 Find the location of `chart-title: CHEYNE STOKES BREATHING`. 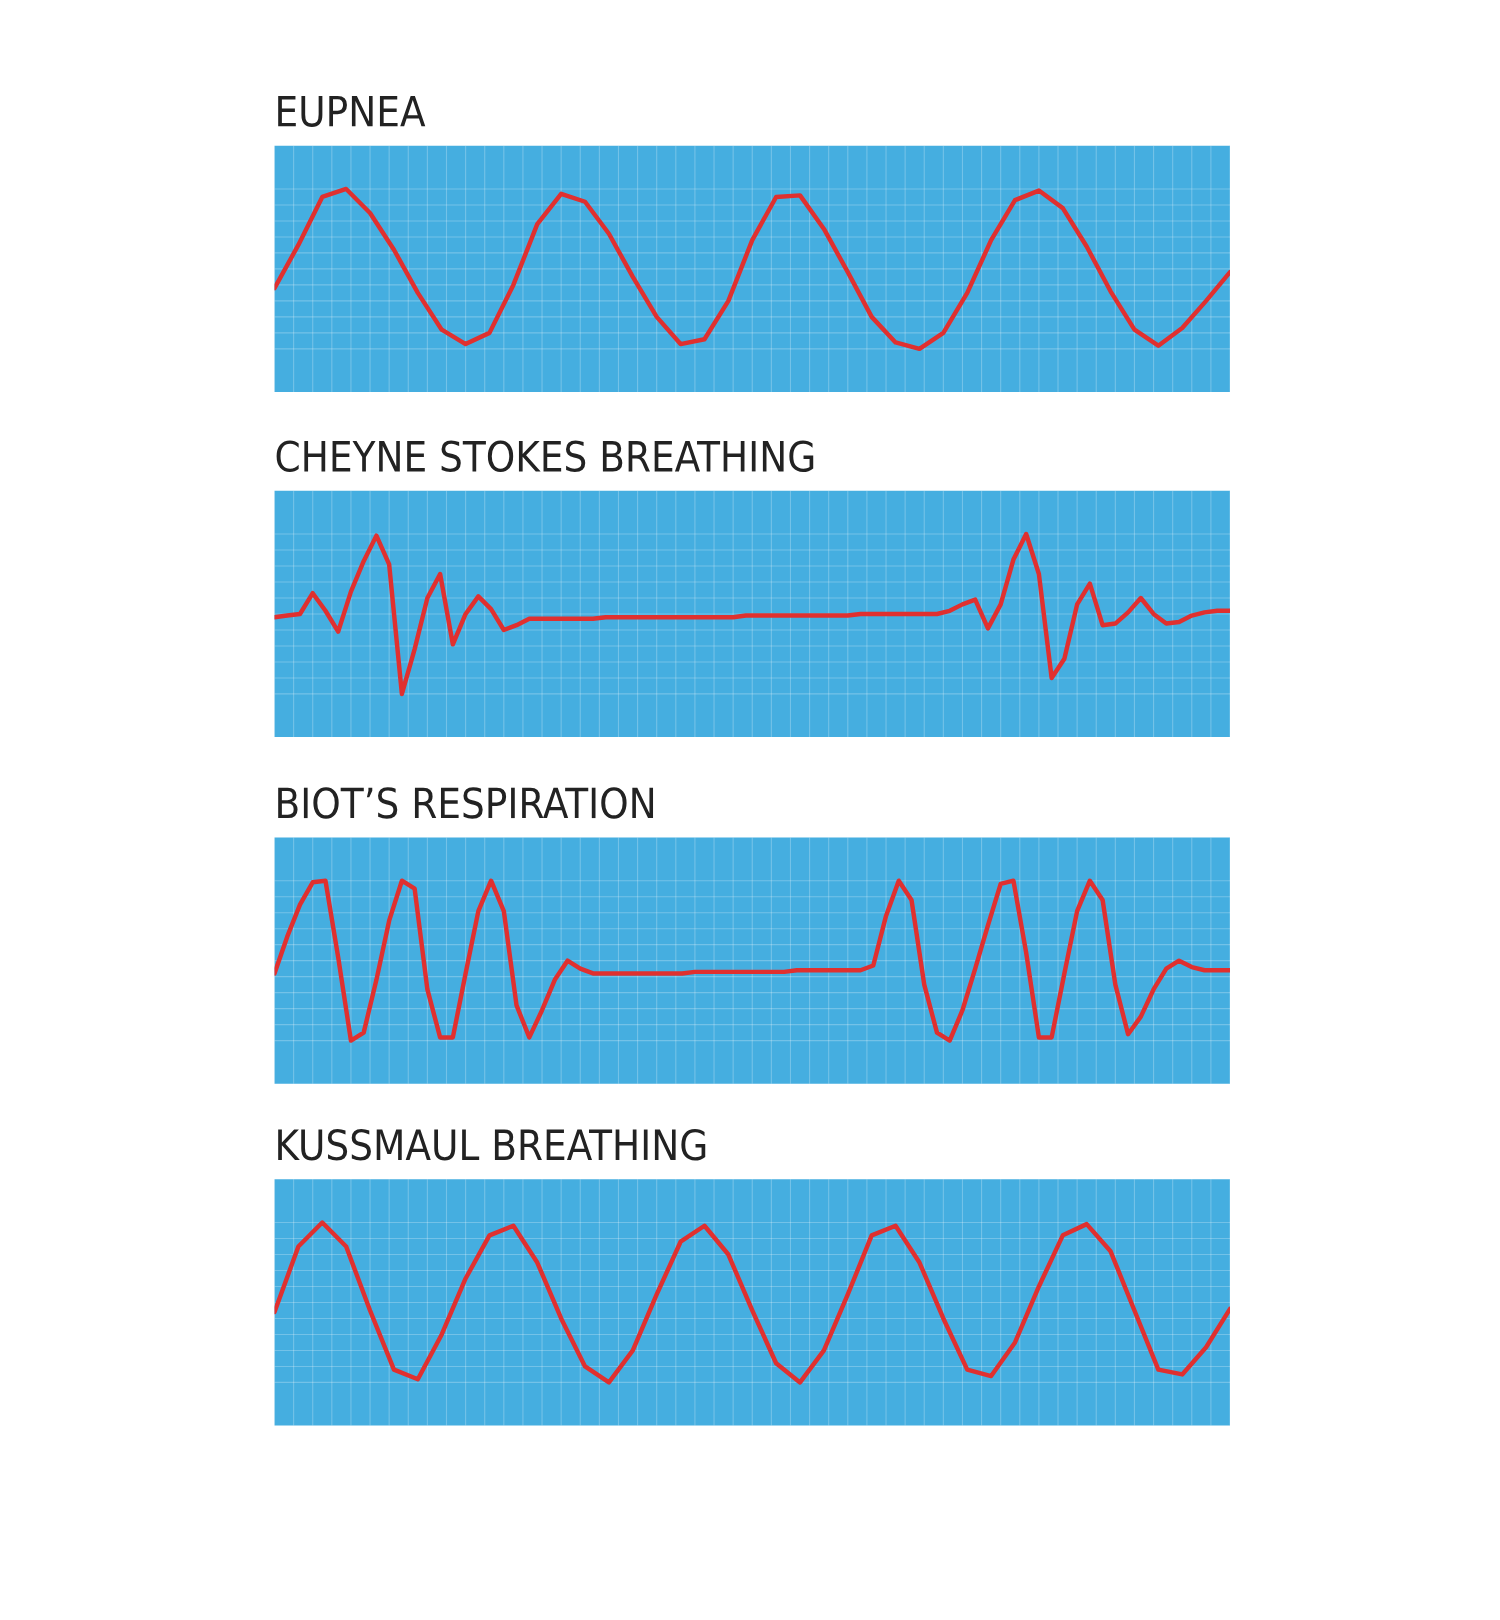

chart-title: CHEYNE STOKES BREATHING is located at coordinates (545, 456).